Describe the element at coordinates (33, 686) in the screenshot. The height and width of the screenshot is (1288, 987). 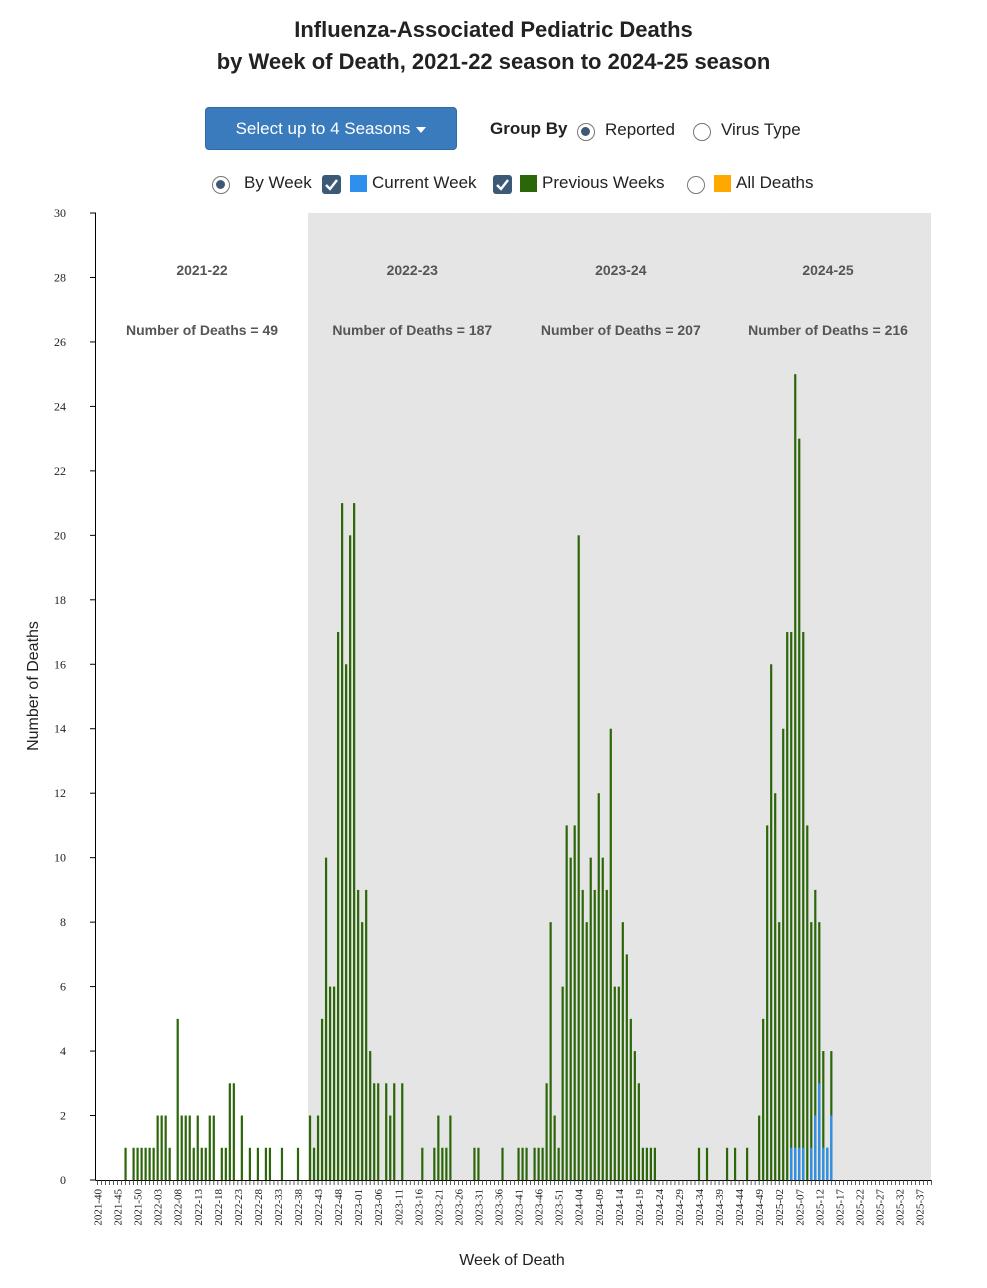
I see `y-axis-title: Number of Deaths` at that location.